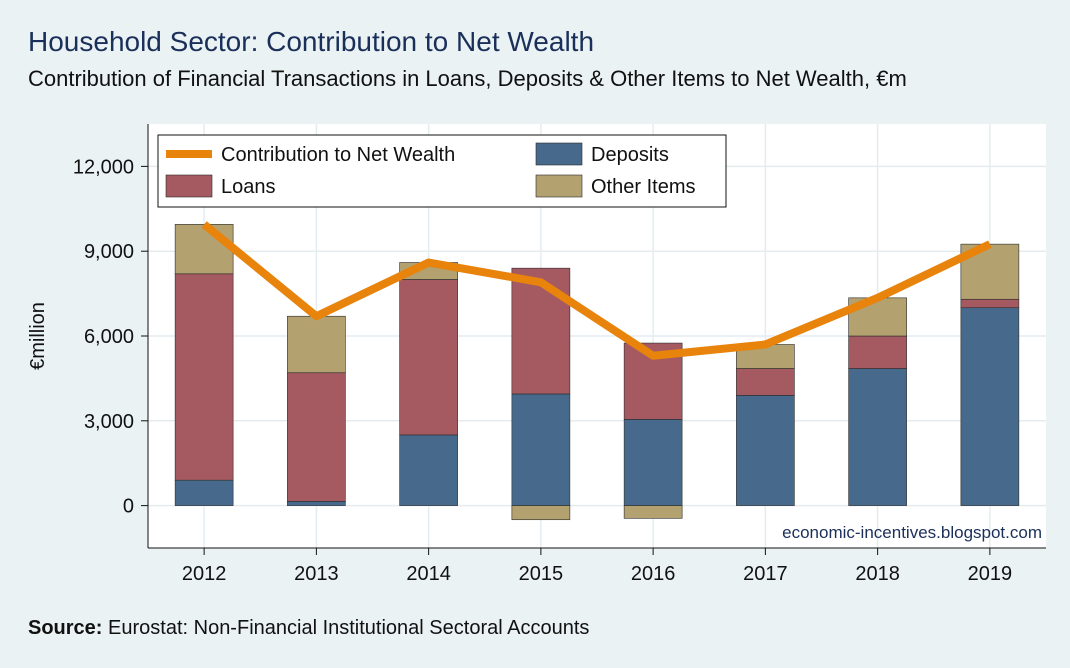 This screenshot has height=668, width=1070. I want to click on watermark-text: economic-incentives.blogspot.com, so click(912, 532).